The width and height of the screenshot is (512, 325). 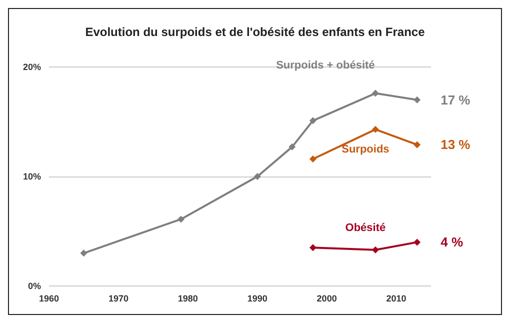 What do you see at coordinates (366, 149) in the screenshot?
I see `series-label: Surpoids` at bounding box center [366, 149].